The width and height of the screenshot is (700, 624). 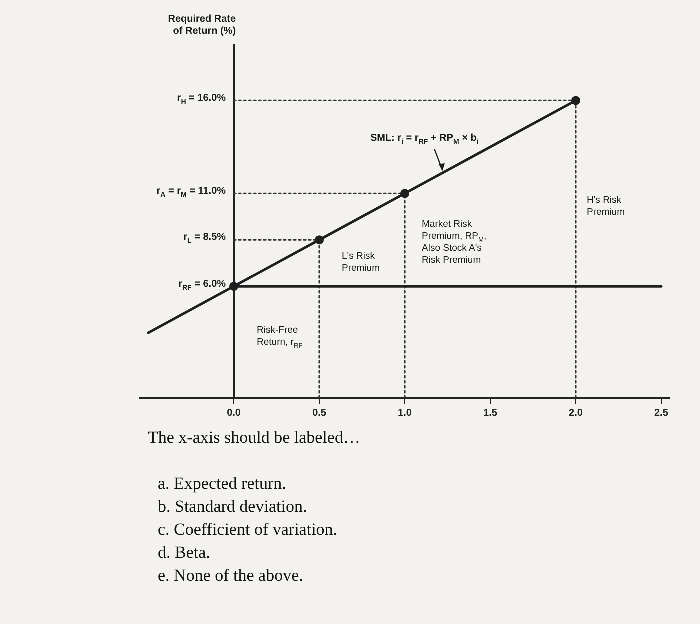 What do you see at coordinates (191, 192) in the screenshot?
I see `y-tick-label: r$_{A}$ = r$_{M}$ = 11.0%` at bounding box center [191, 192].